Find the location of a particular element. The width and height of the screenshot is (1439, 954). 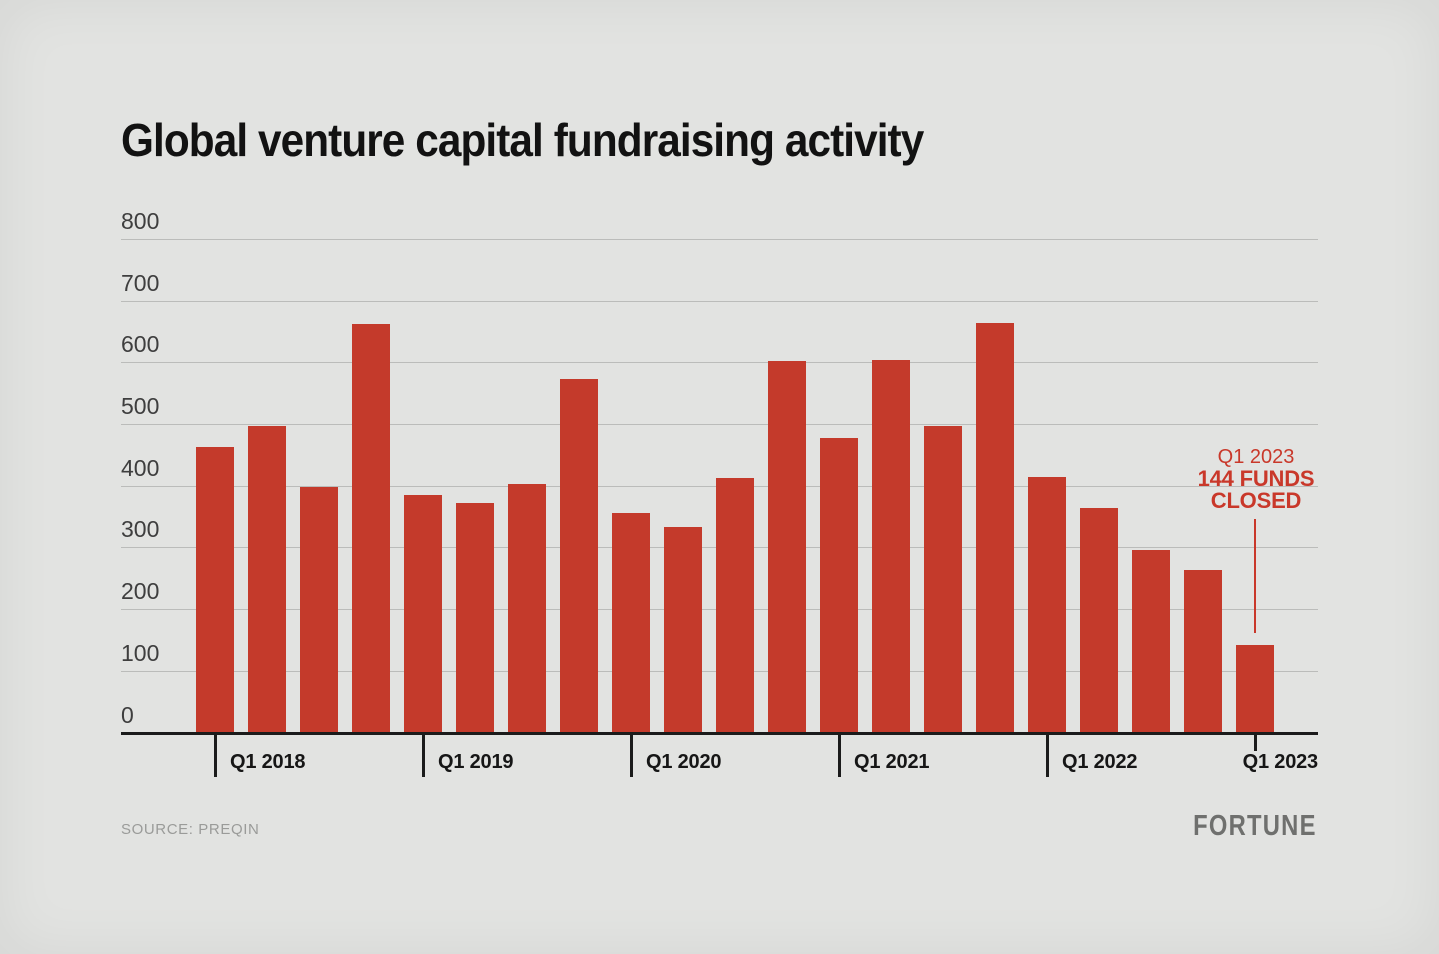

bar-q2-2021 is located at coordinates (891, 547).